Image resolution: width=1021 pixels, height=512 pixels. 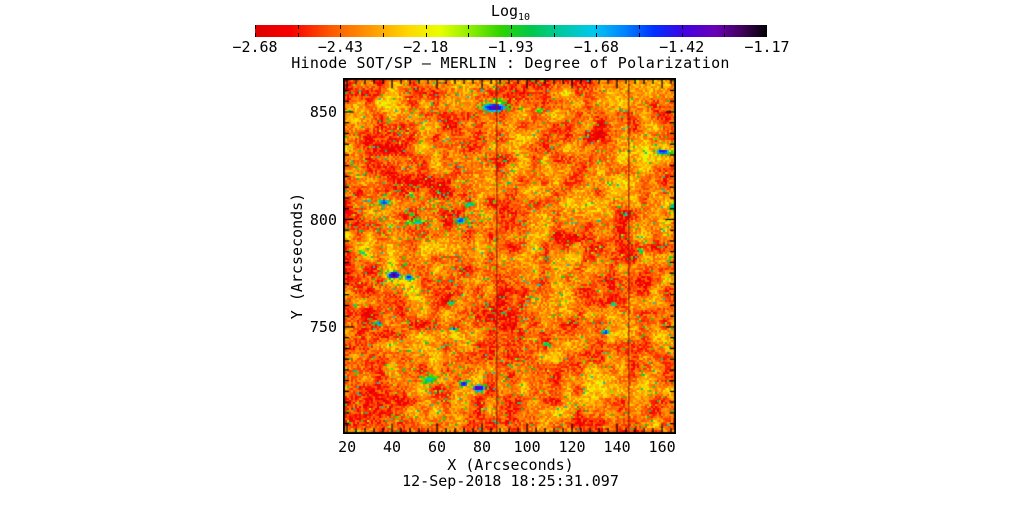 What do you see at coordinates (323, 326) in the screenshot?
I see `y-axis-tick-label: 750` at bounding box center [323, 326].